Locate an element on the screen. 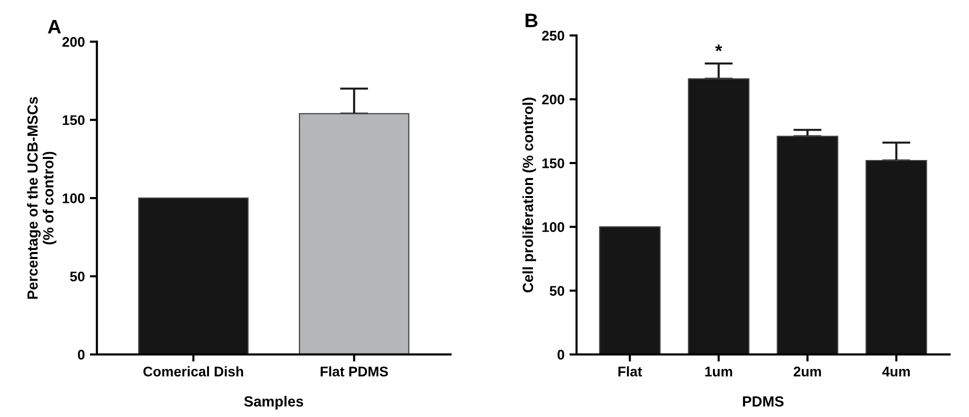 The width and height of the screenshot is (969, 417). x-tick-label: 4um is located at coordinates (896, 371).